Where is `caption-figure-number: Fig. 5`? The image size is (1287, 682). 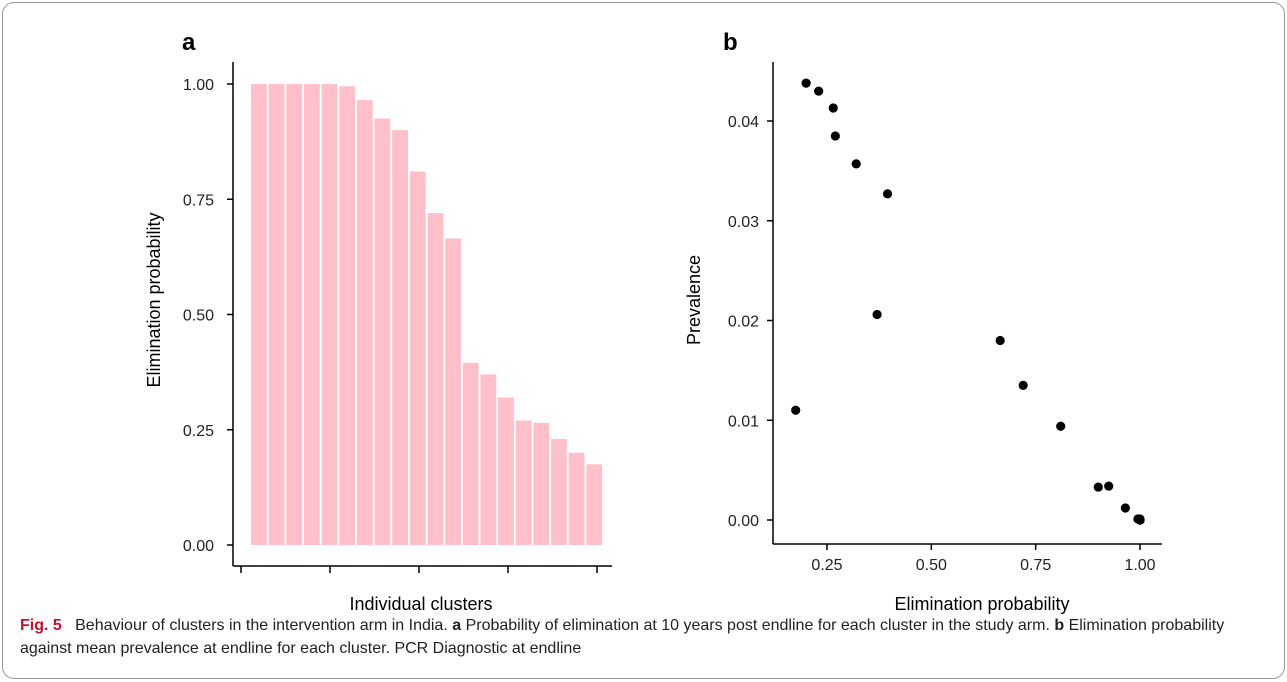 caption-figure-number: Fig. 5 is located at coordinates (41, 625).